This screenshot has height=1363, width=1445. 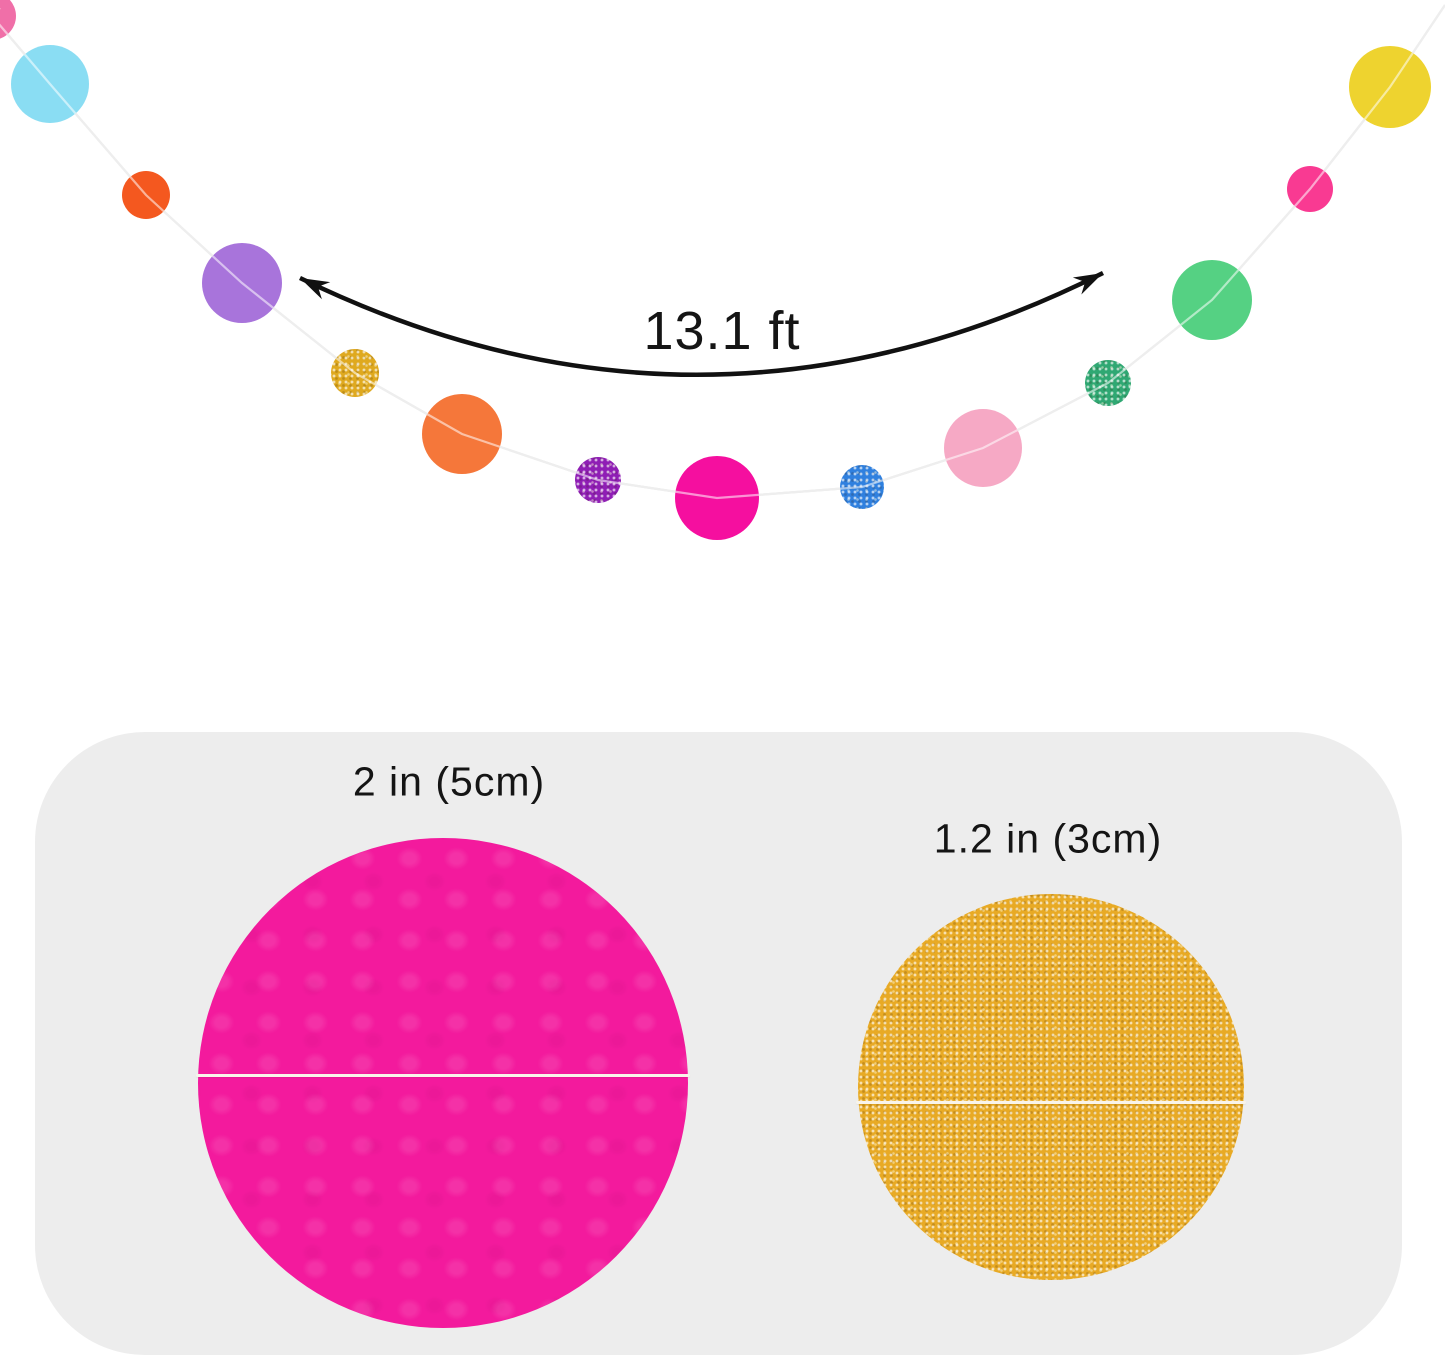 What do you see at coordinates (1390, 87) in the screenshot?
I see `garland-dot-yellow` at bounding box center [1390, 87].